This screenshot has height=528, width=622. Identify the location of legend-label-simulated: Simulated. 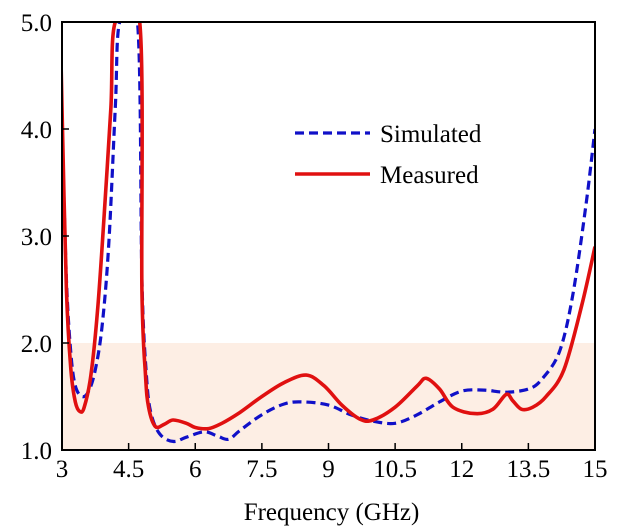
(431, 134).